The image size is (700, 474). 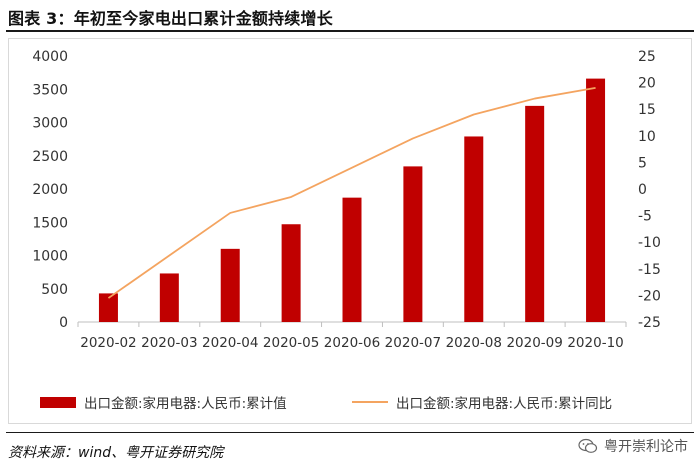 I want to click on y-left-tick-label: 1000, so click(x=50, y=257).